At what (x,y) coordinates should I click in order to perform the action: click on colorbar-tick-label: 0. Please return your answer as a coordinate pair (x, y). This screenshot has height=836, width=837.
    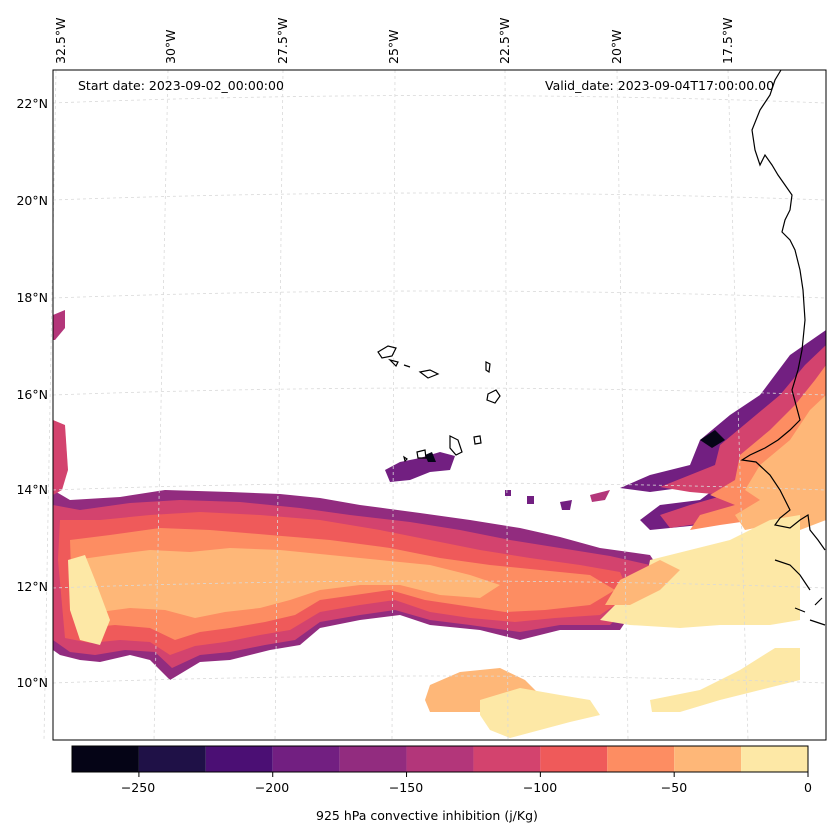
    Looking at the image, I should click on (808, 787).